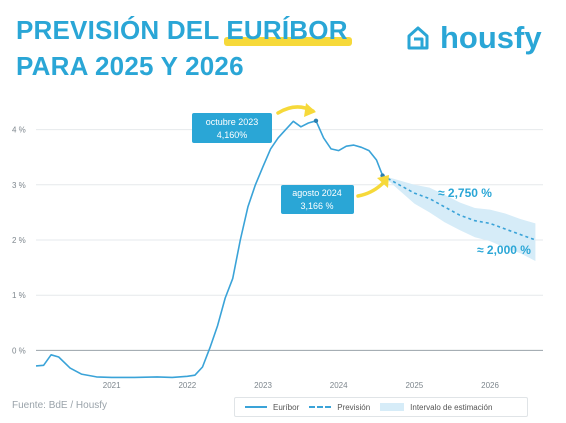  I want to click on latest-label-date: agosto 2024, so click(317, 193).